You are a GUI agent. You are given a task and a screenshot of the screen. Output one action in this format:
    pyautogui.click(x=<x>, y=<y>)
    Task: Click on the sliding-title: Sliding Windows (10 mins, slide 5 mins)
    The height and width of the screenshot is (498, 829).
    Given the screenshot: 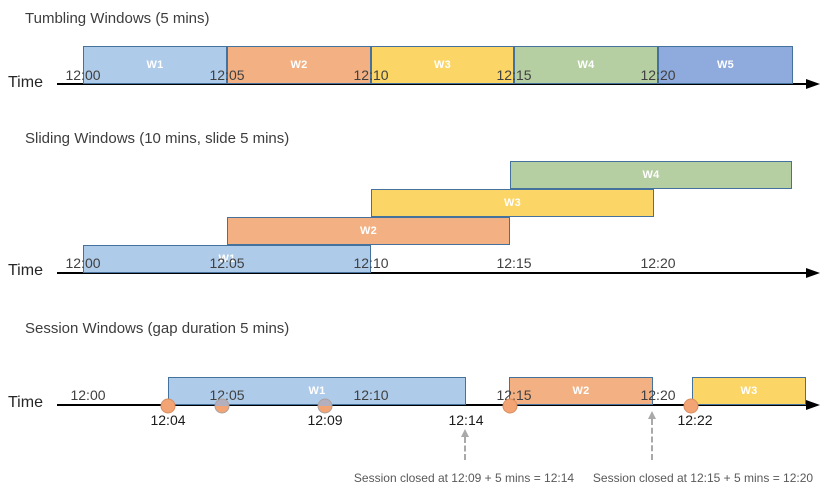 What is the action you would take?
    pyautogui.click(x=157, y=138)
    